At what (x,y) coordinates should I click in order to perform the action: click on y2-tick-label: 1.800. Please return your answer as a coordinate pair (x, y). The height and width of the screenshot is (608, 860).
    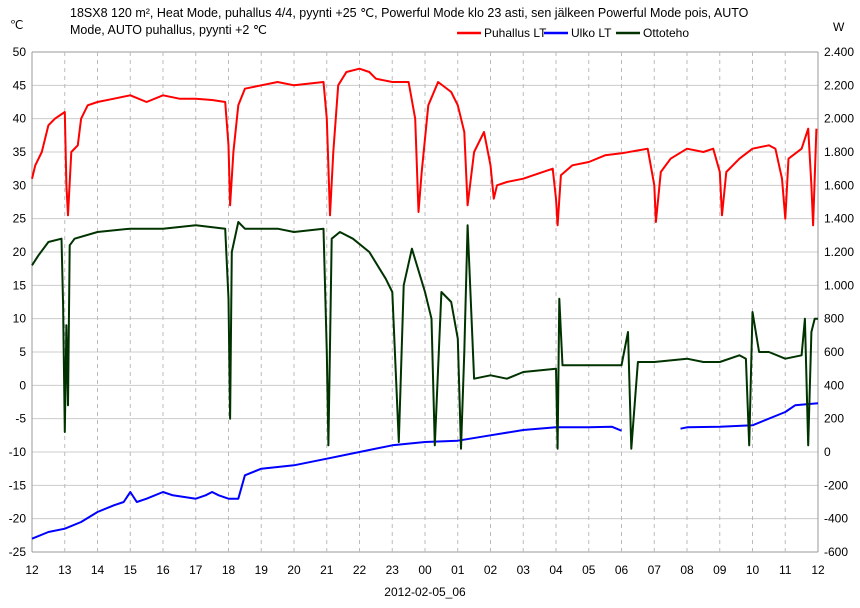
    Looking at the image, I should click on (839, 152).